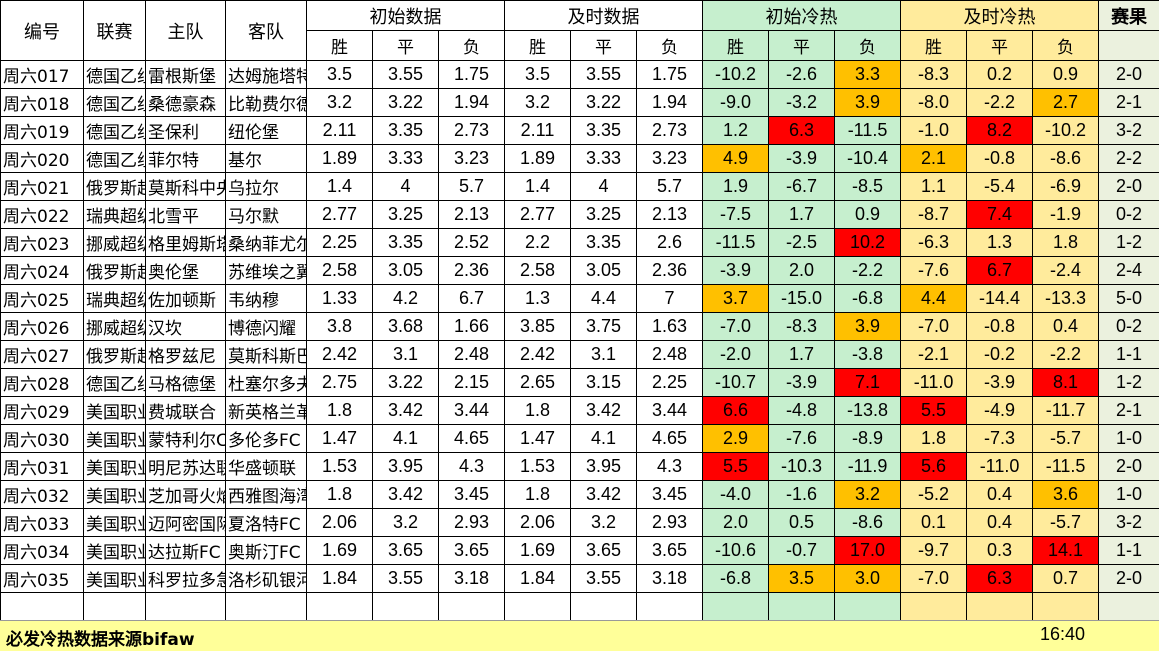  I want to click on cell-away: 洛杉矶银河, so click(266, 578).